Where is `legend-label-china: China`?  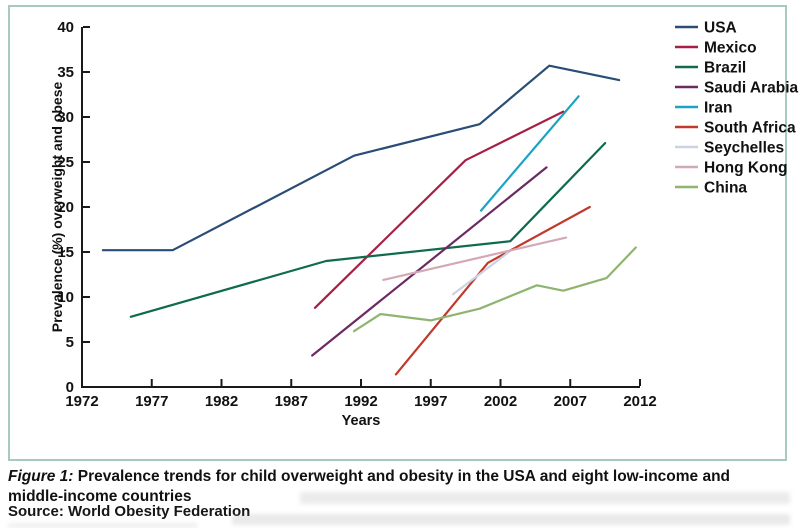
legend-label-china: China is located at coordinates (725, 188).